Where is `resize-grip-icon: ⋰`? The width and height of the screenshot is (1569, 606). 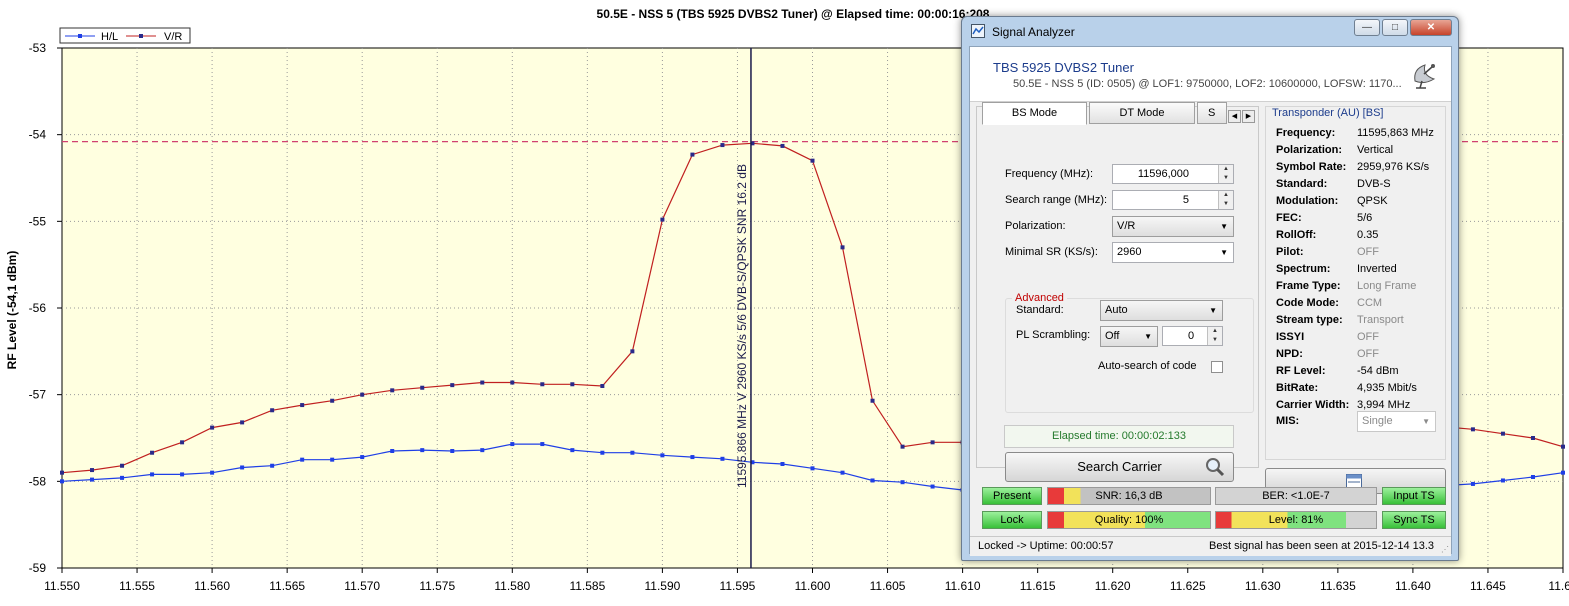 resize-grip-icon: ⋰ is located at coordinates (1445, 549).